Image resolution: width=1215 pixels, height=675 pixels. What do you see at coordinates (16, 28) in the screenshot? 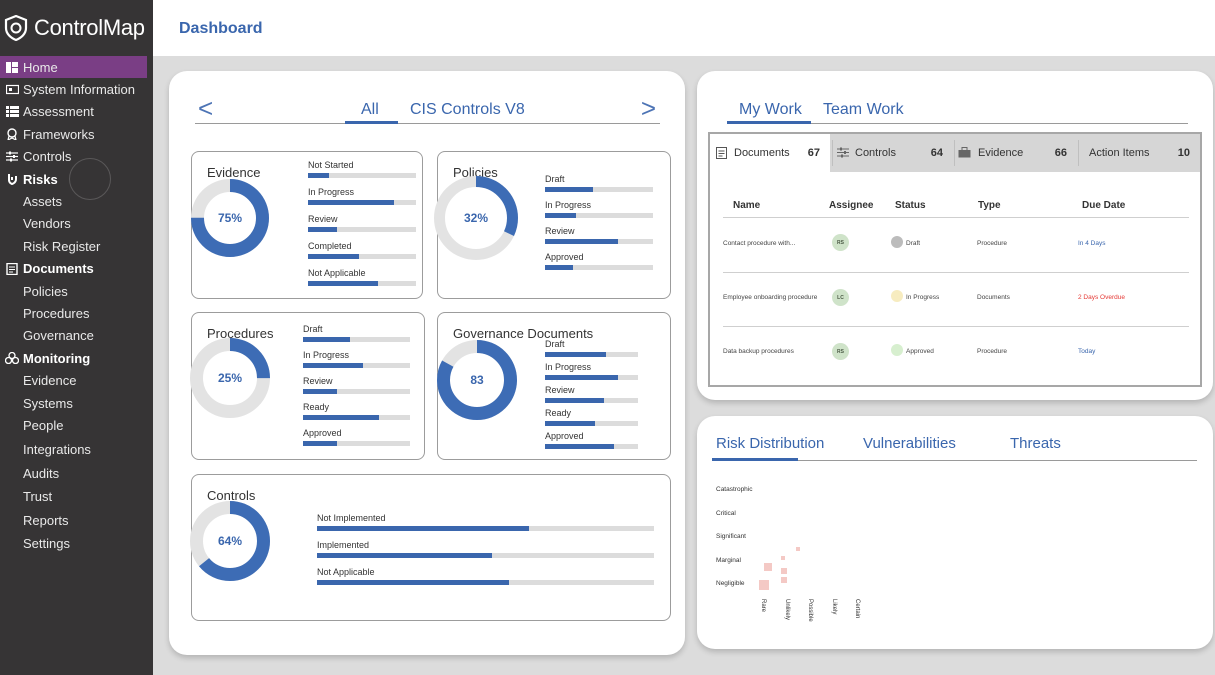
I see `shield-logo-icon` at bounding box center [16, 28].